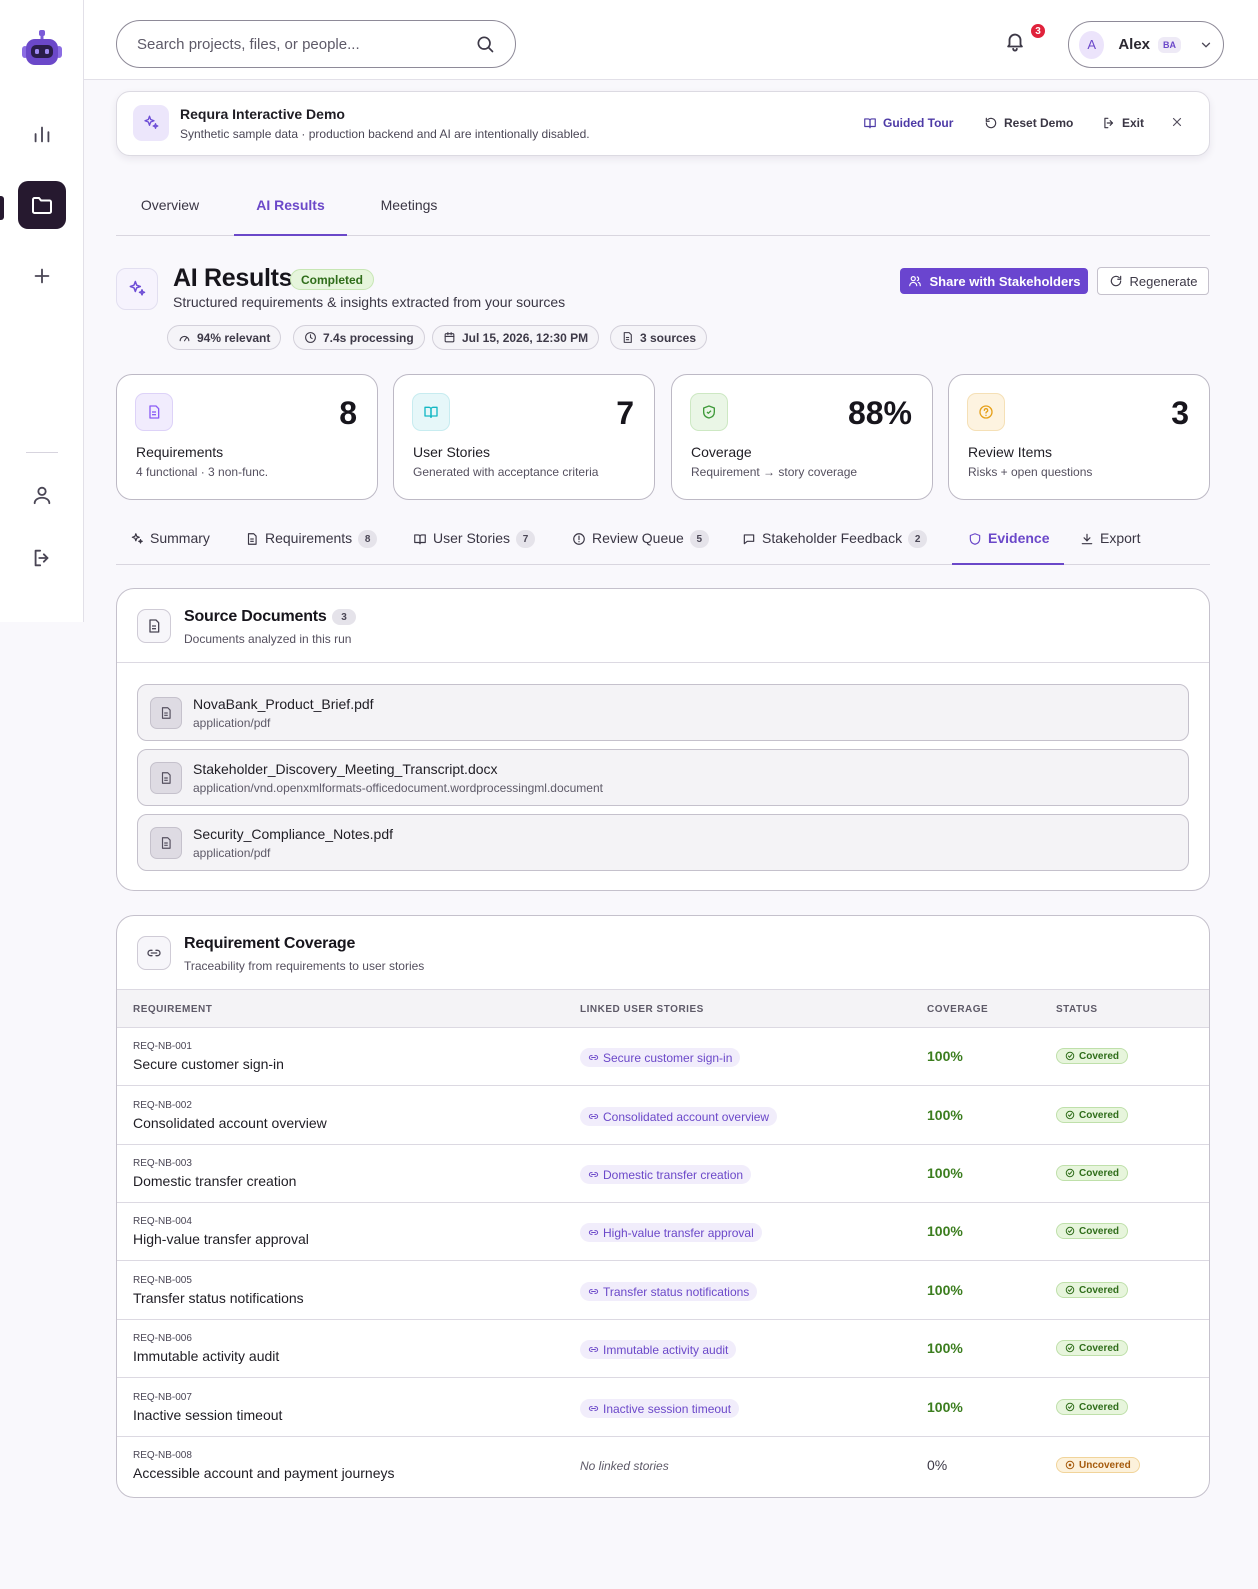 This screenshot has height=1589, width=1258. Describe the element at coordinates (208, 1415) in the screenshot. I see `requirement-name: Inactive session timeout` at that location.